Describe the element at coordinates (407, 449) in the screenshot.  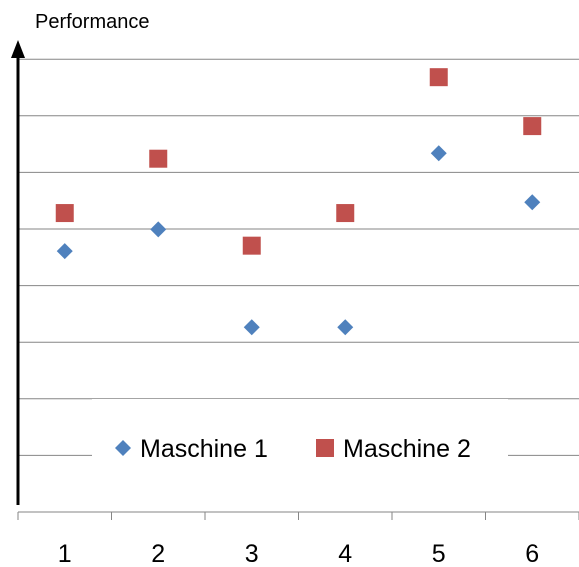
I see `legend-label-maschine-2: Maschine 2` at that location.